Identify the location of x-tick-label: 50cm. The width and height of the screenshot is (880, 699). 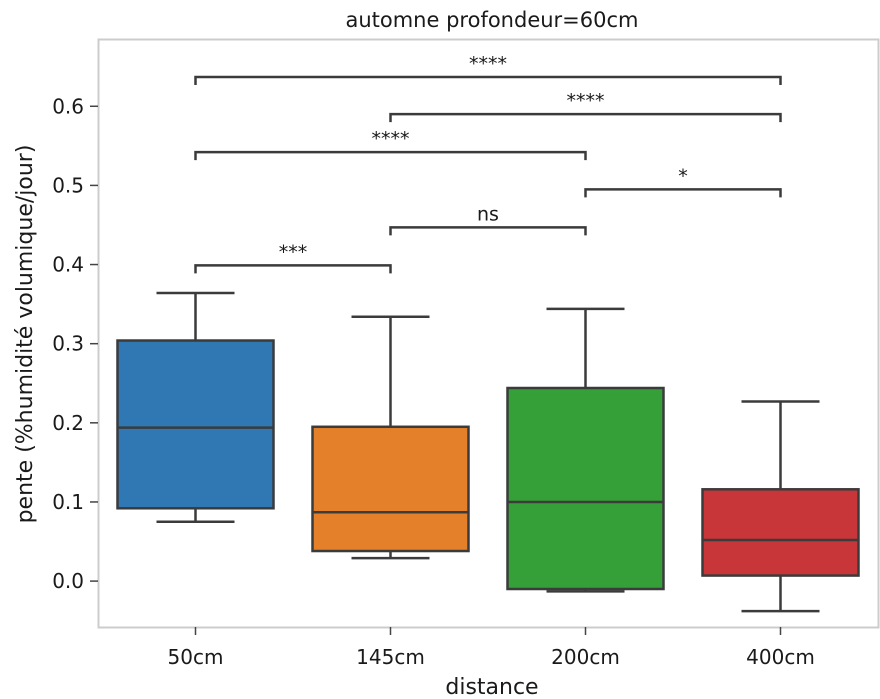
(196, 657).